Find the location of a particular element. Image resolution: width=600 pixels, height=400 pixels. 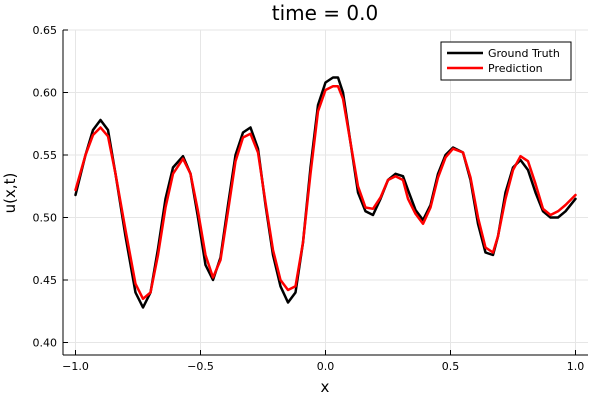

y-tick-label: 0.45 is located at coordinates (45, 280).